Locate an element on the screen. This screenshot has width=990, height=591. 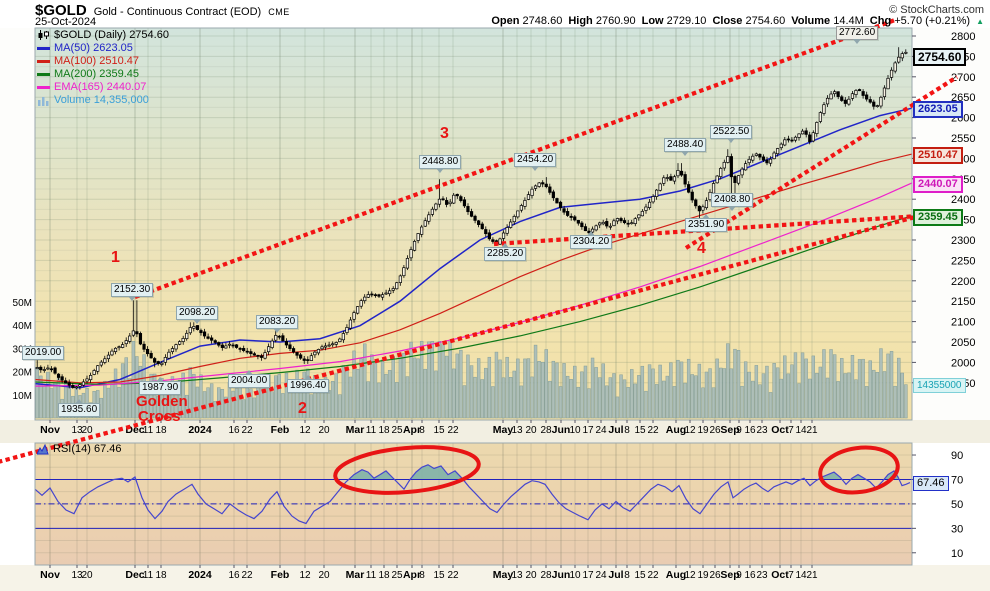
svg-text: Feb is located at coordinates (280, 575).